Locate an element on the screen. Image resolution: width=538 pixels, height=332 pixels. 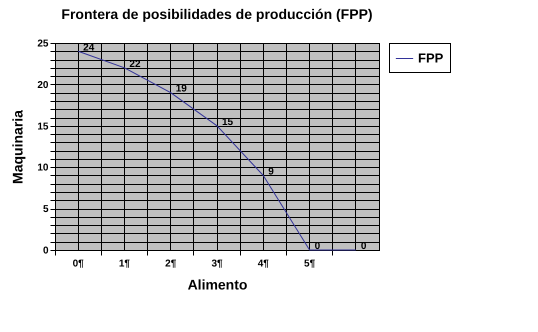
x-tick-label: 2¶ is located at coordinates (171, 264).